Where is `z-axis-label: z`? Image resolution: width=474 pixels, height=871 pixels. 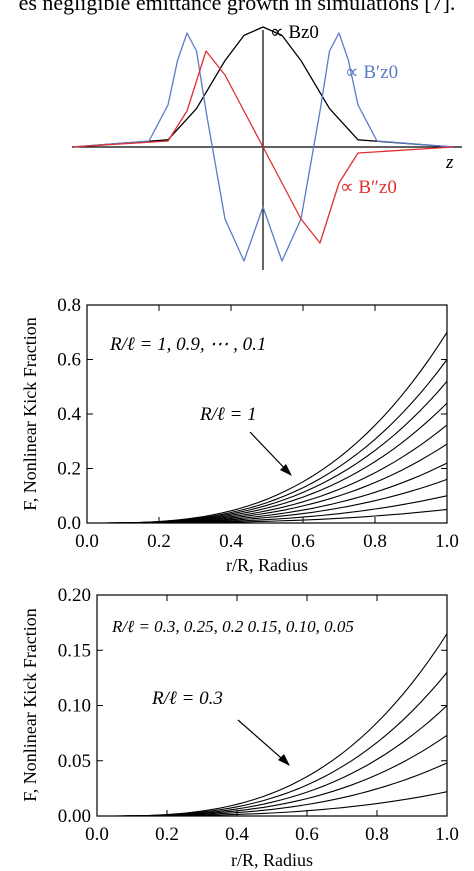 z-axis-label: z is located at coordinates (449, 162).